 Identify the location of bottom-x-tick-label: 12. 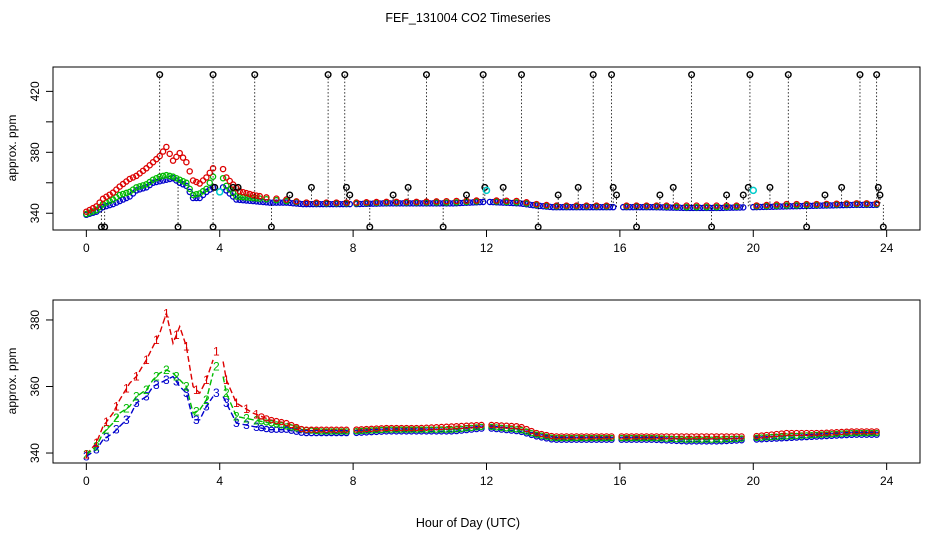
(487, 481).